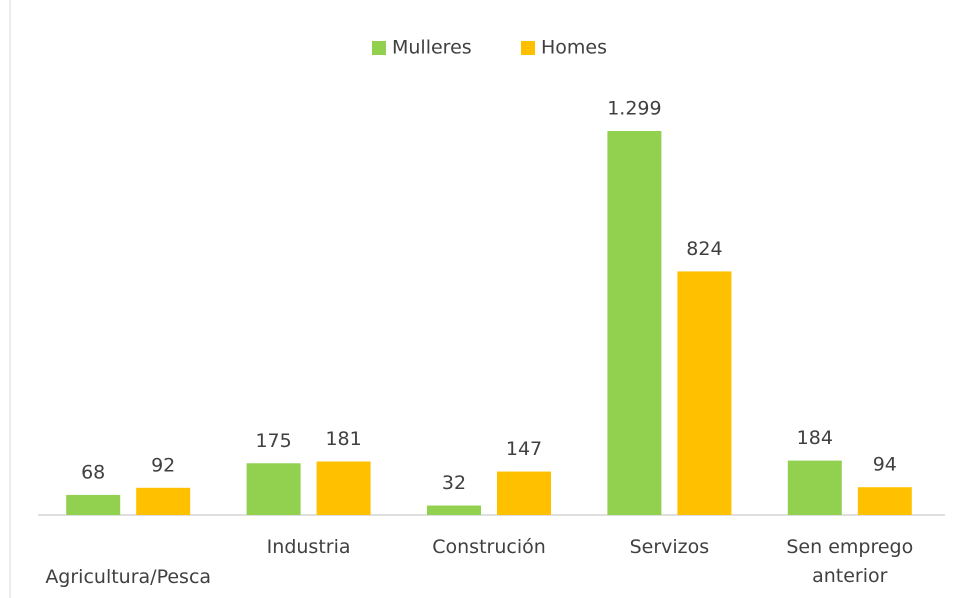 This screenshot has width=958, height=598. I want to click on data-label: 32, so click(454, 483).